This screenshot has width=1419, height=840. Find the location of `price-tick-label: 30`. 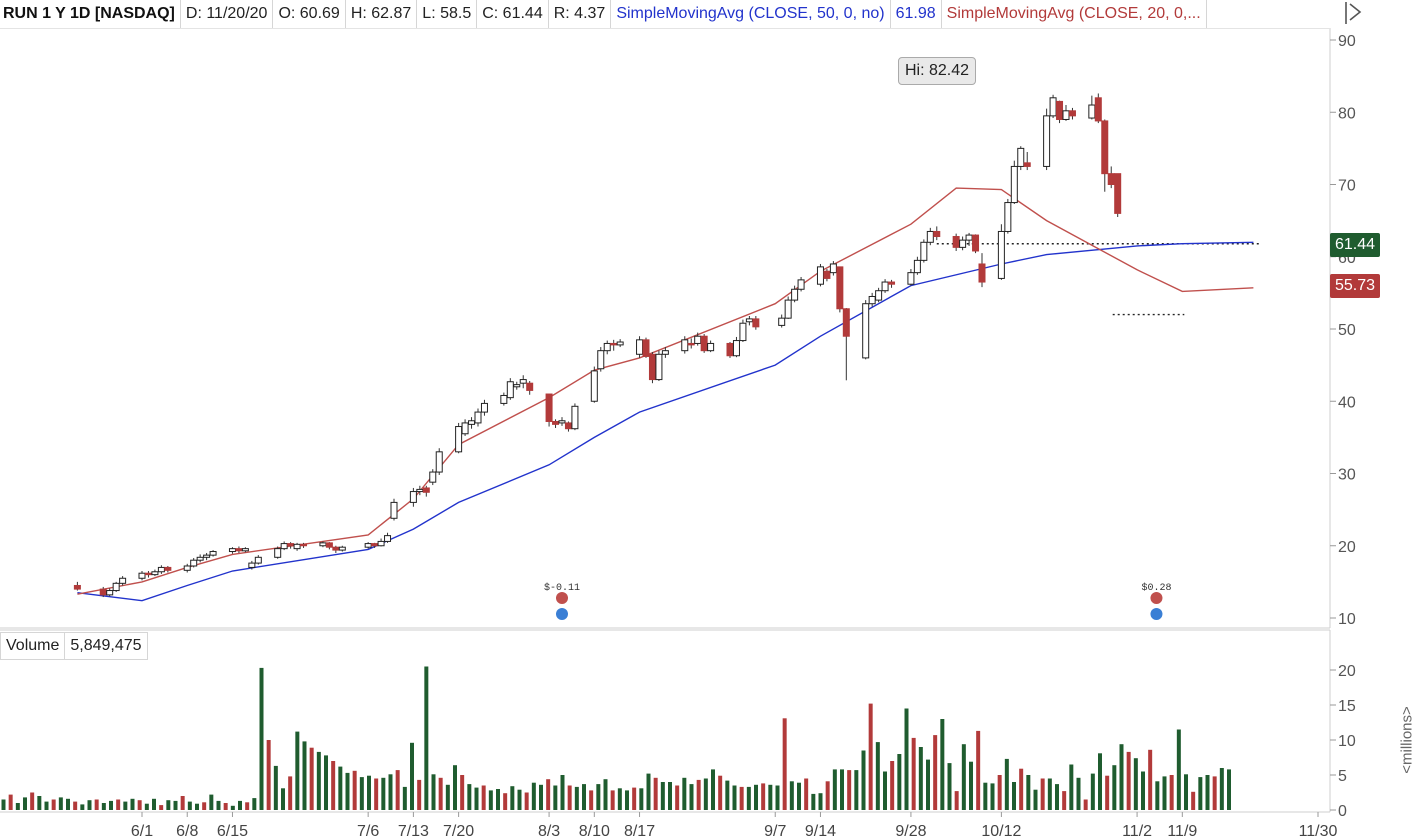

price-tick-label: 30 is located at coordinates (1347, 475).